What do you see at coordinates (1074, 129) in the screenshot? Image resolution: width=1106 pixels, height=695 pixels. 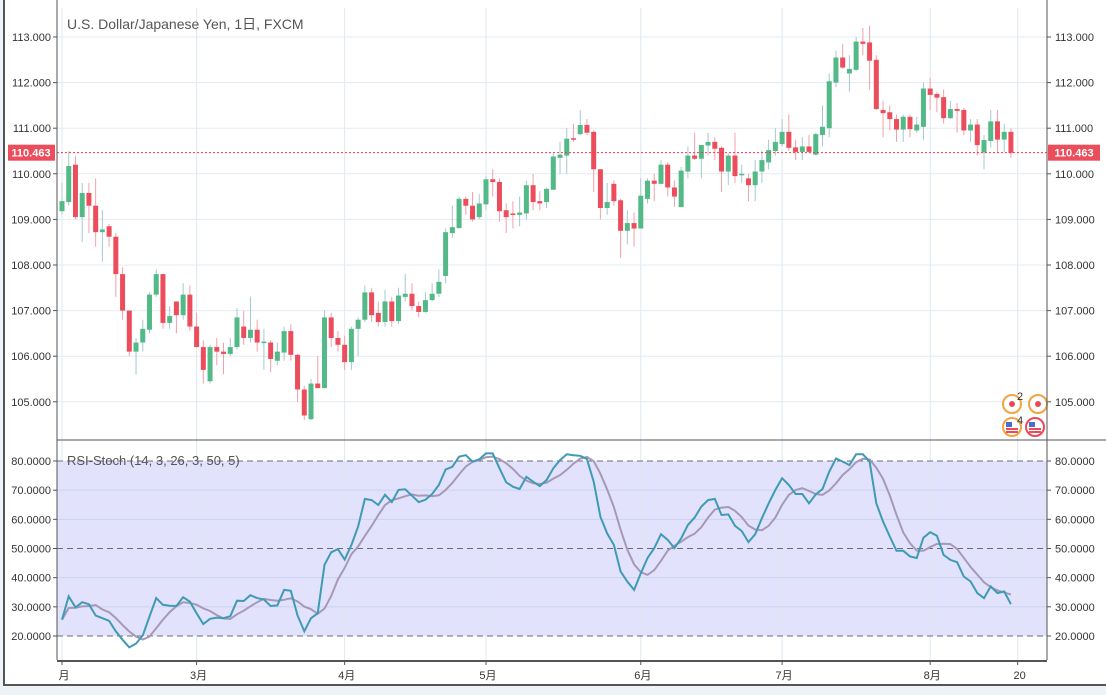 I see `price-tick-right: 111.000` at bounding box center [1074, 129].